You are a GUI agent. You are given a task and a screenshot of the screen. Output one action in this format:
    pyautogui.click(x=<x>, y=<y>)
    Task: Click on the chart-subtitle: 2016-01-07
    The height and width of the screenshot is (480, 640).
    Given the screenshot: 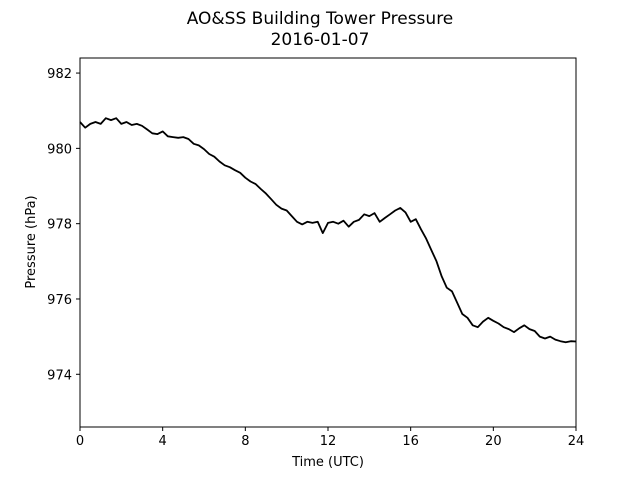 What is the action you would take?
    pyautogui.click(x=320, y=40)
    